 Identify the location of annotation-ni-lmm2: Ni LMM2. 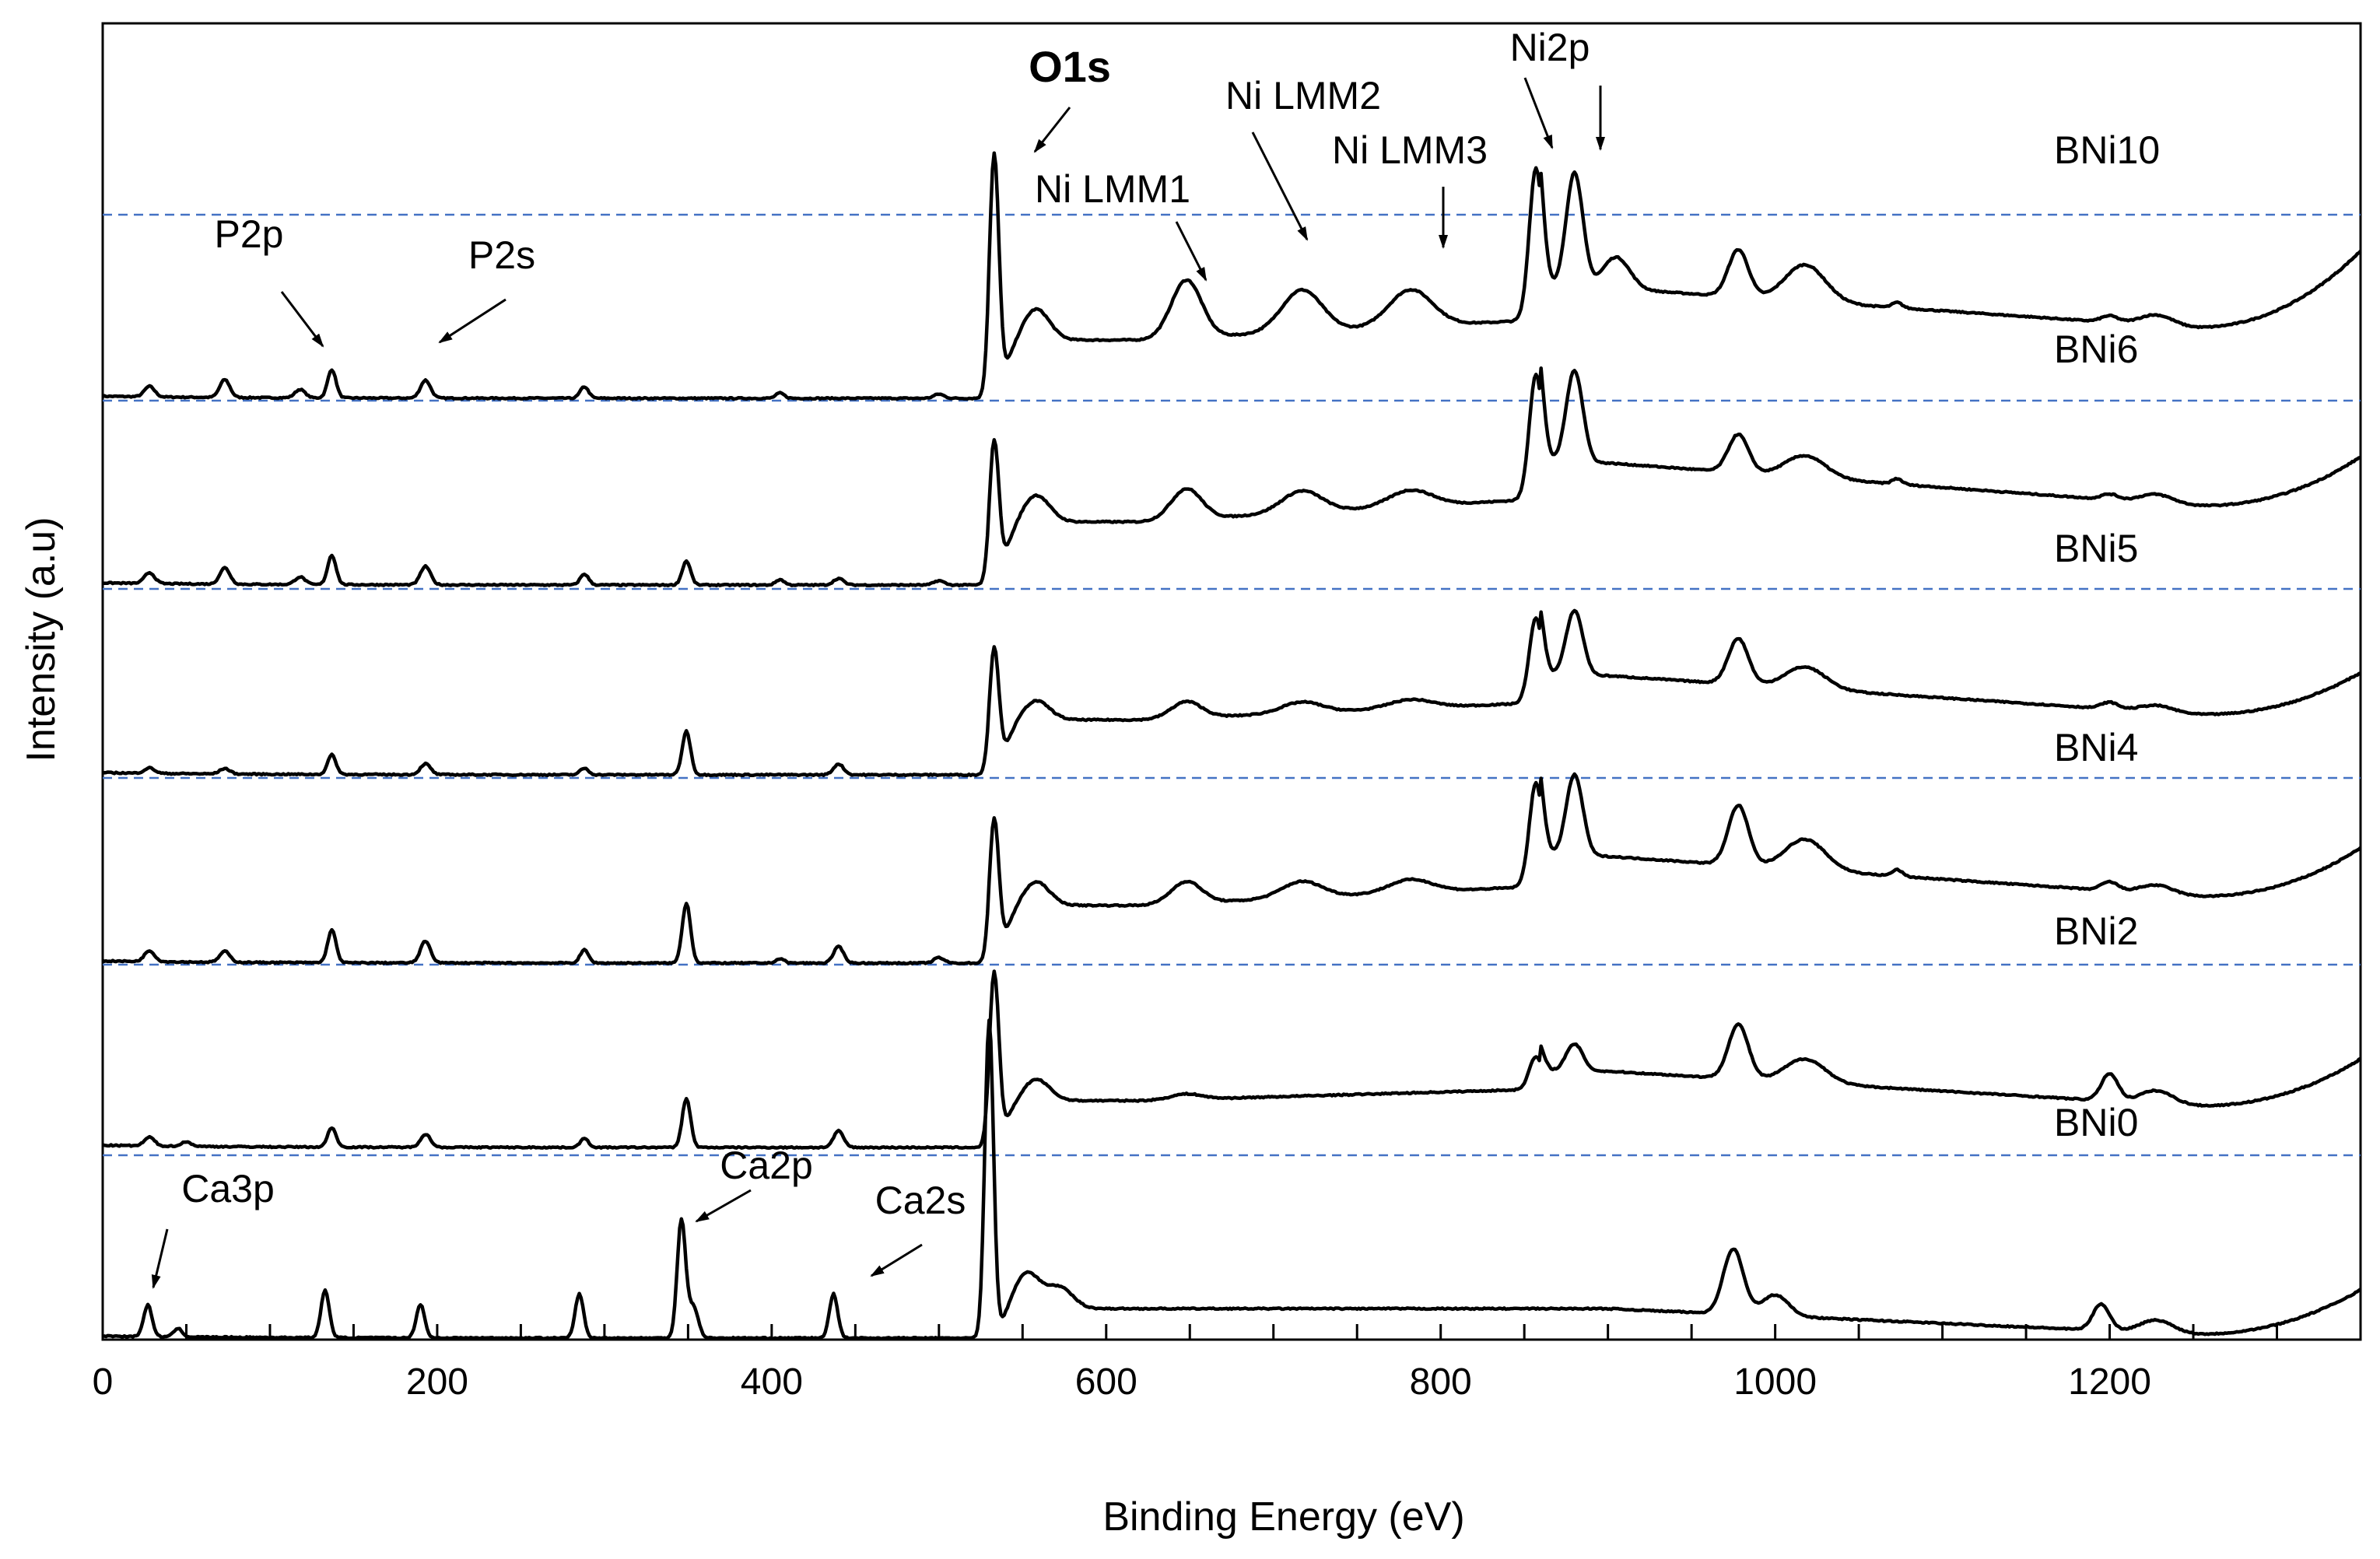
(1303, 95).